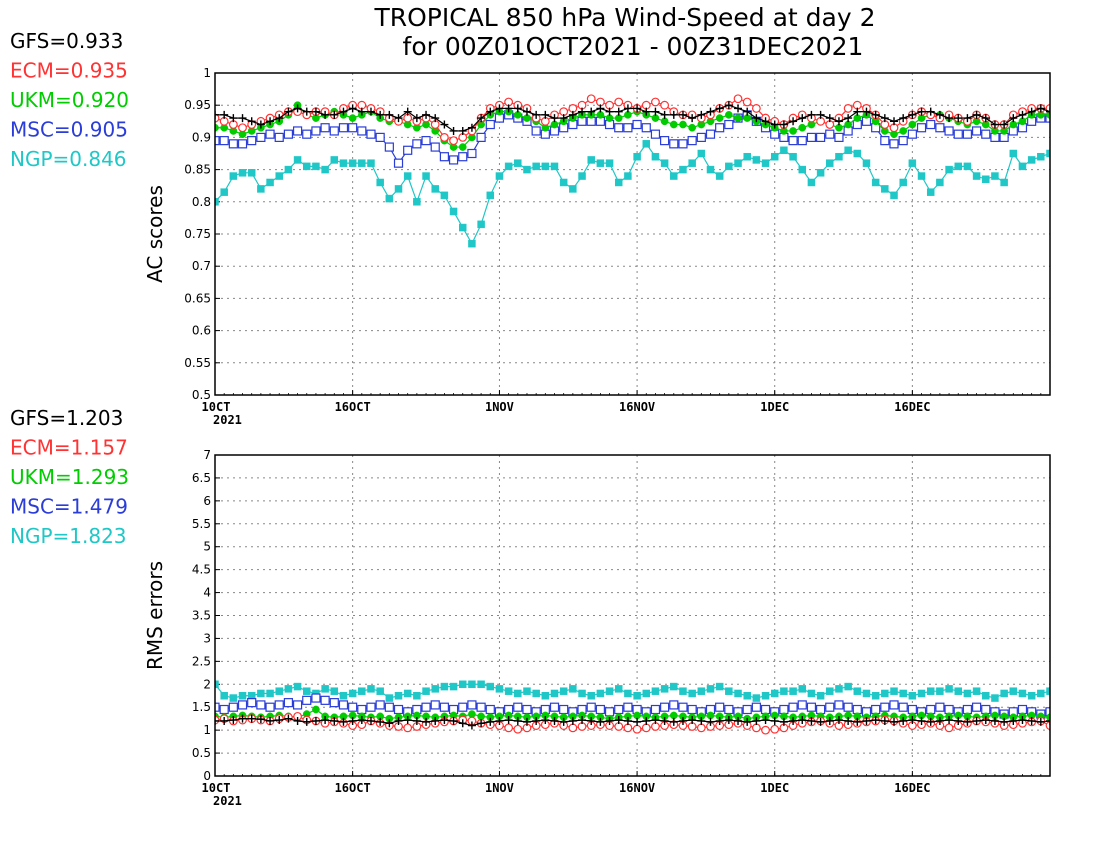 Image resolution: width=1100 pixels, height=850 pixels. I want to click on y-tick-label: 5.5, so click(201, 524).